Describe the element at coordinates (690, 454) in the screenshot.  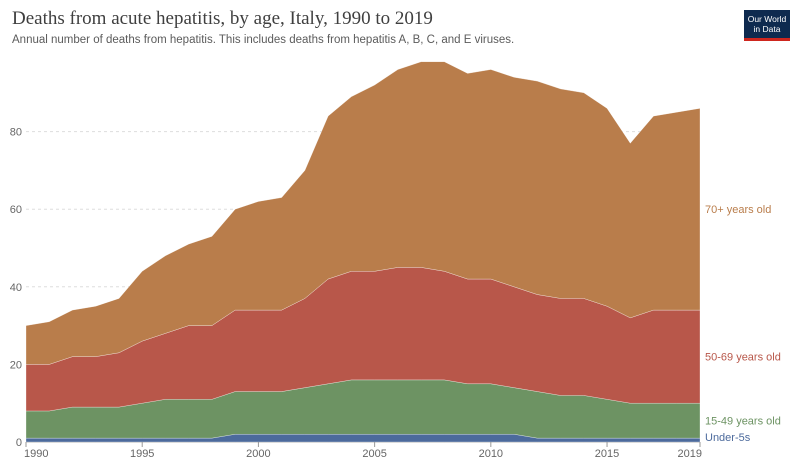
I see `x-tick-label: 2019` at that location.